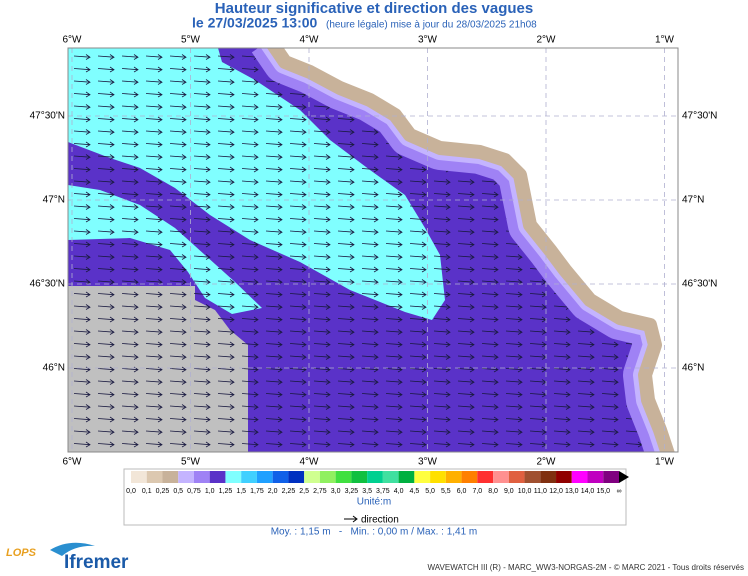 This screenshot has height=576, width=748. What do you see at coordinates (320, 491) in the screenshot?
I see `legend-label: 2,75` at bounding box center [320, 491].